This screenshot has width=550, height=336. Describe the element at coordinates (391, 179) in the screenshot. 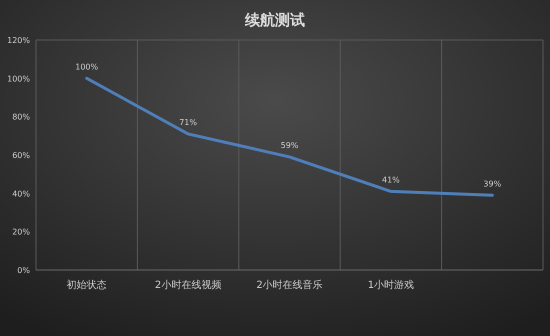

I see `text: 41%` at that location.